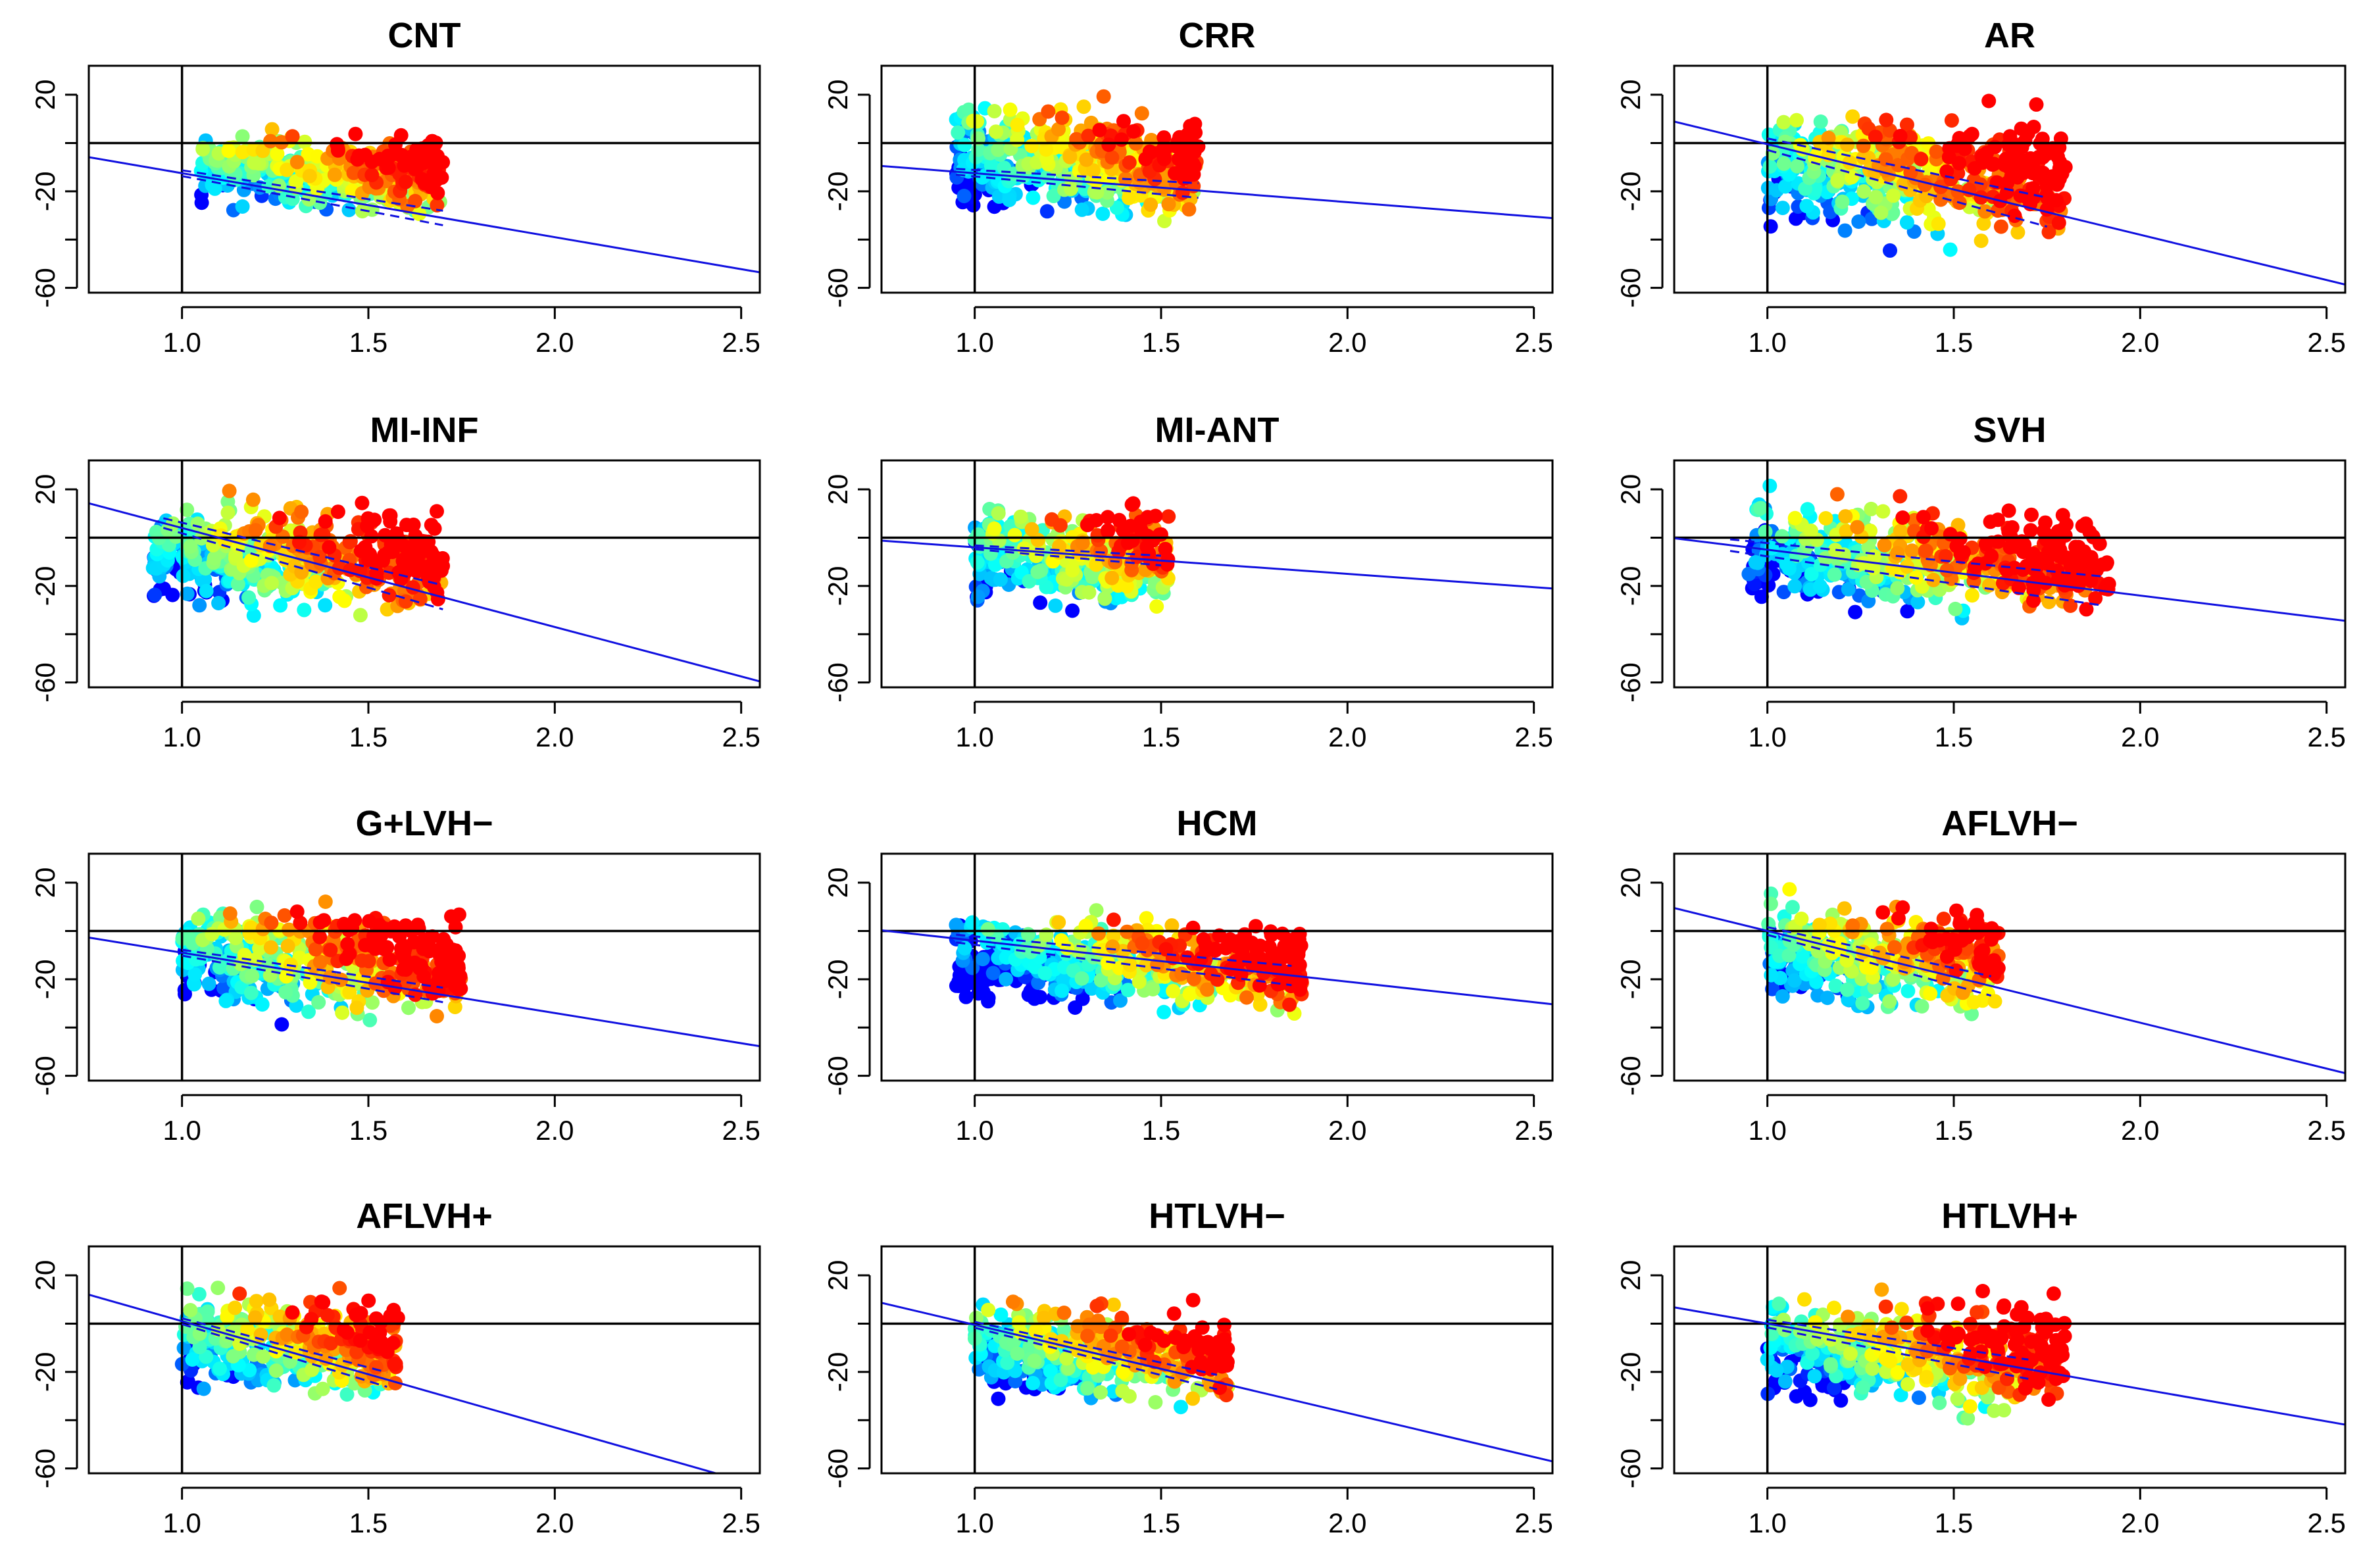 The width and height of the screenshot is (2361, 1568). What do you see at coordinates (1217, 823) in the screenshot?
I see `panel-title: HCM` at bounding box center [1217, 823].